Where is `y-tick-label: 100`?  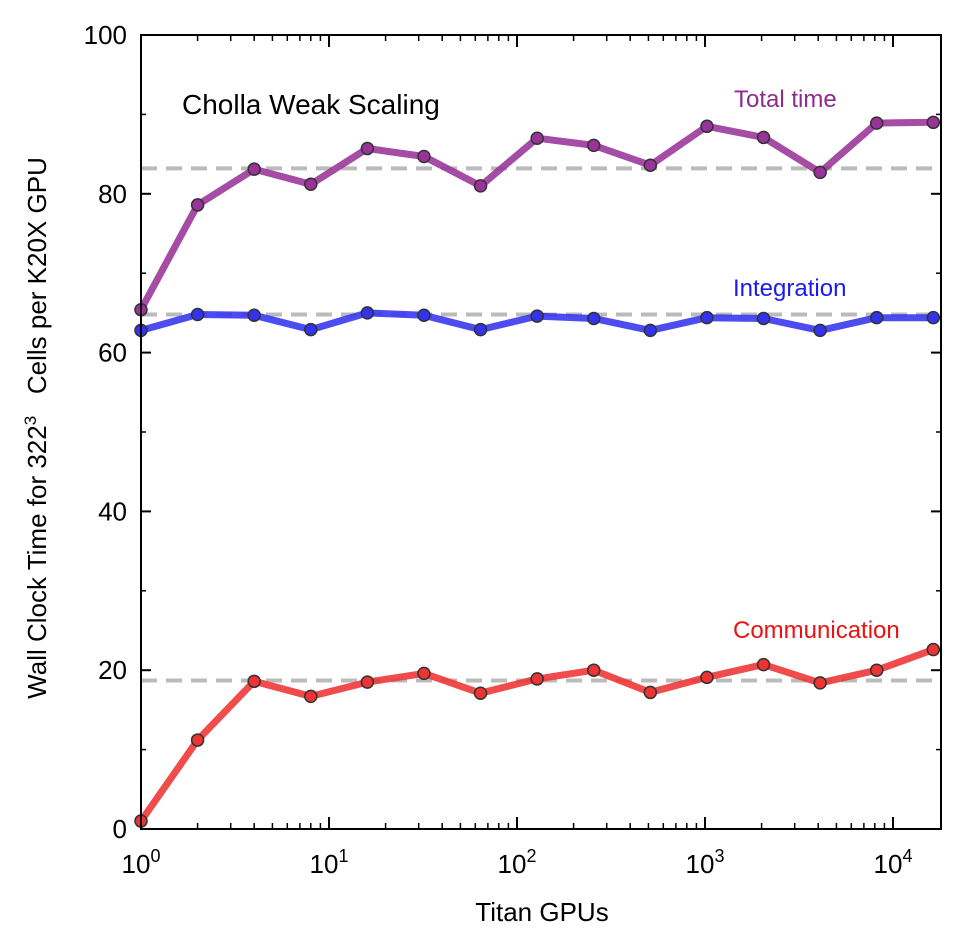
y-tick-label: 100 is located at coordinates (105, 35).